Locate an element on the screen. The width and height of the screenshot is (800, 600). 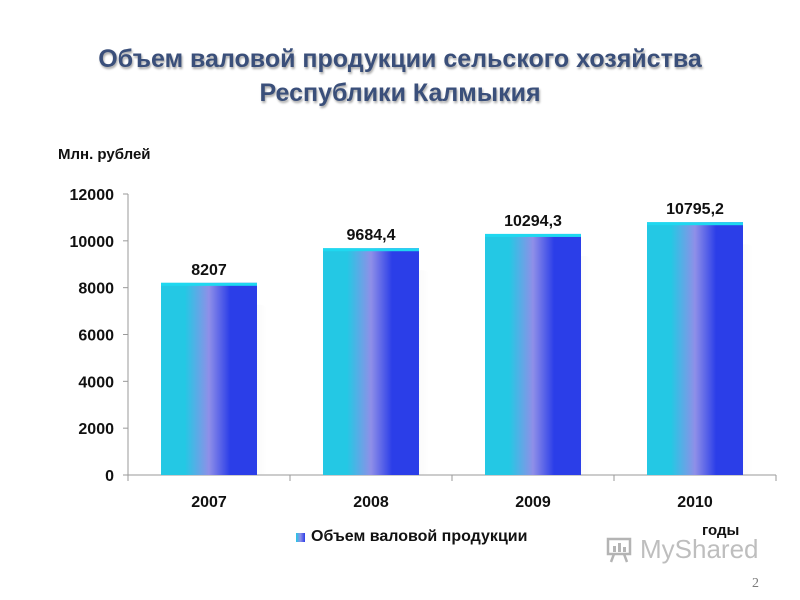
y-tick-label: 10000 is located at coordinates (92, 242).